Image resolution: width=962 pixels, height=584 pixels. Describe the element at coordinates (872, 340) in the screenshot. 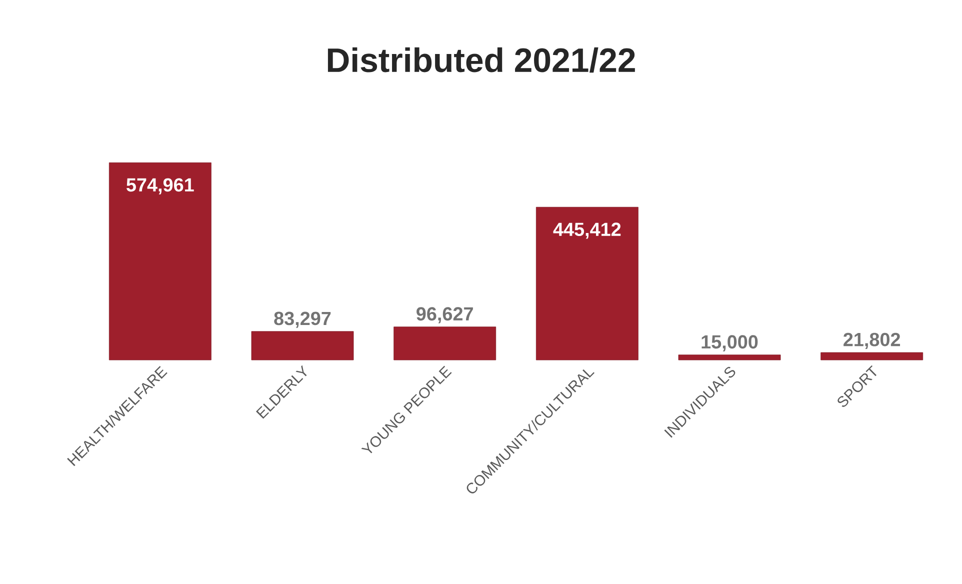

I see `data-label: 21,802` at that location.